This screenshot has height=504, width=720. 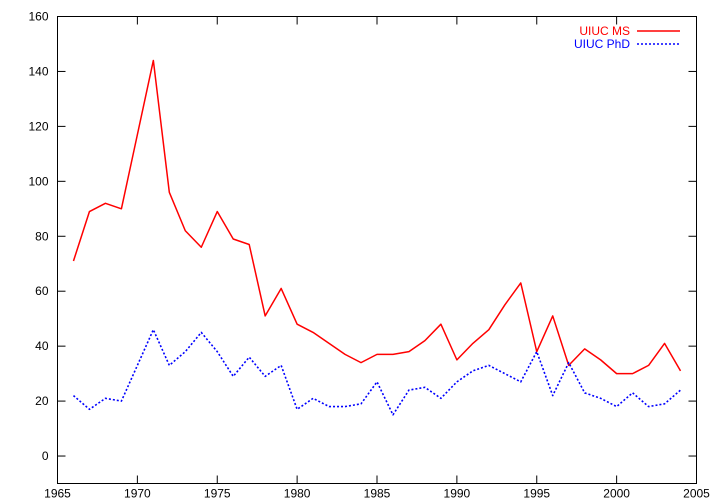 What do you see at coordinates (377, 494) in the screenshot?
I see `x-tick-label: 1985` at bounding box center [377, 494].